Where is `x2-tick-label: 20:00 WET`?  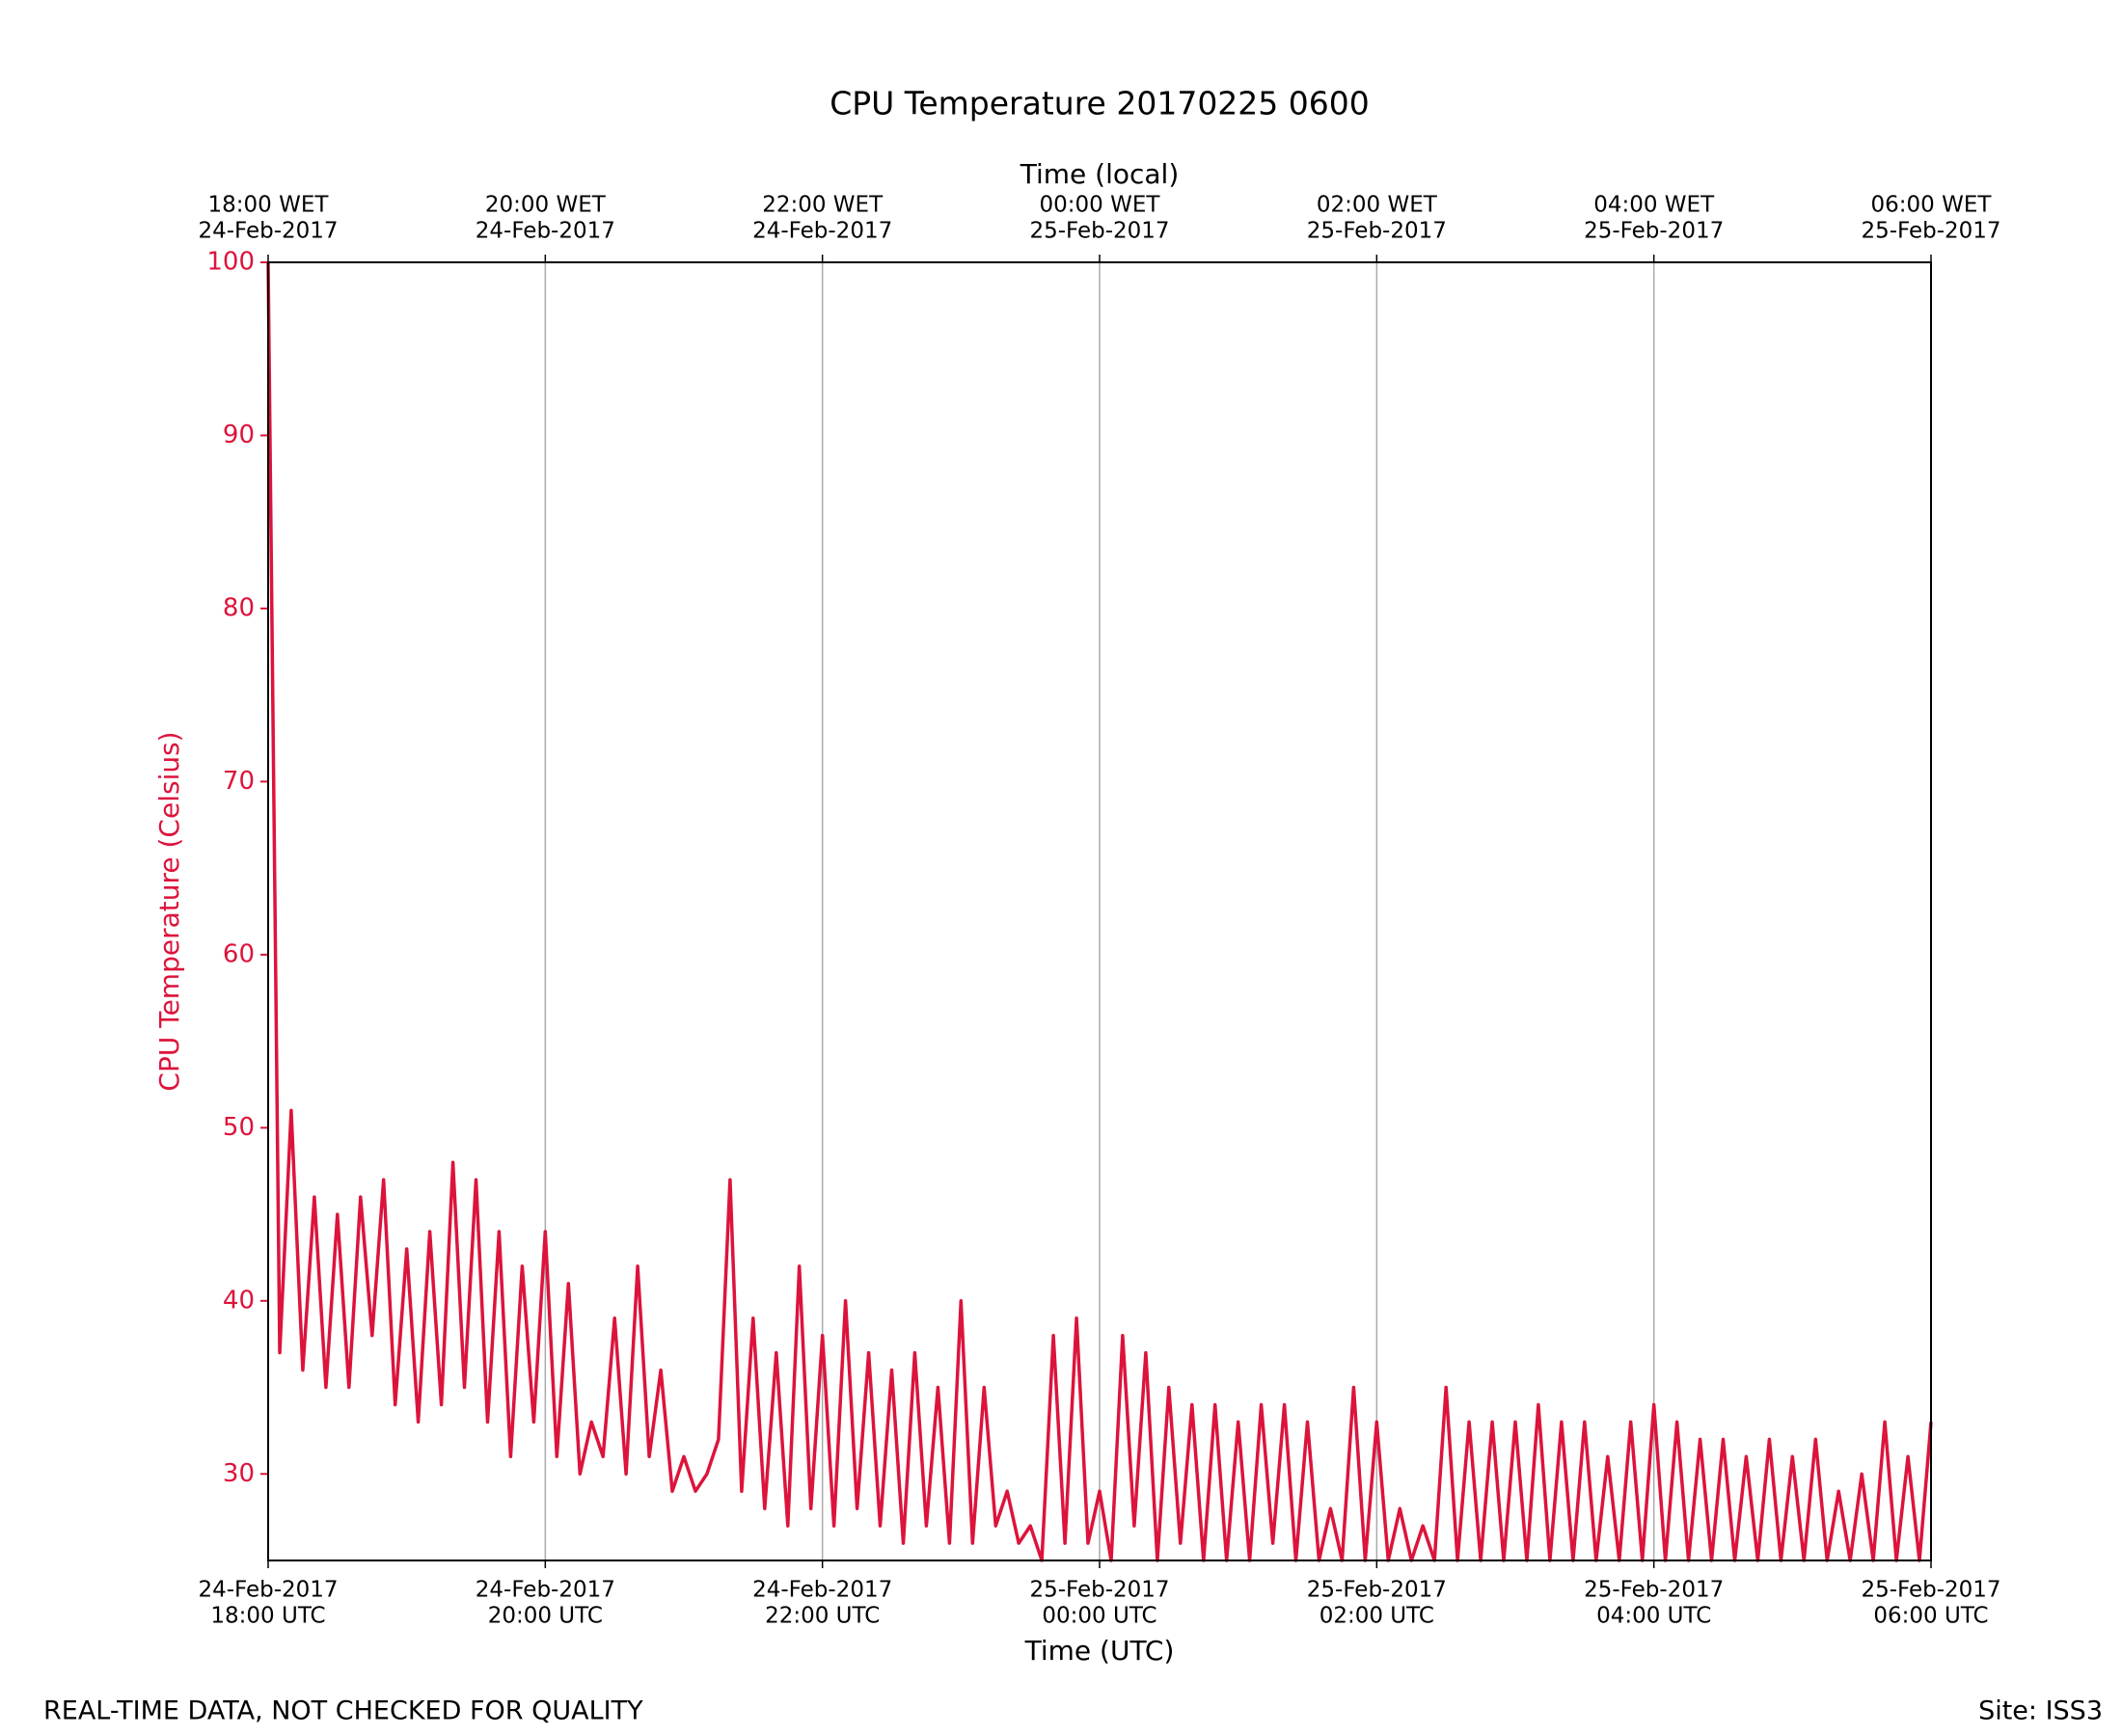 x2-tick-label: 20:00 WET is located at coordinates (546, 205).